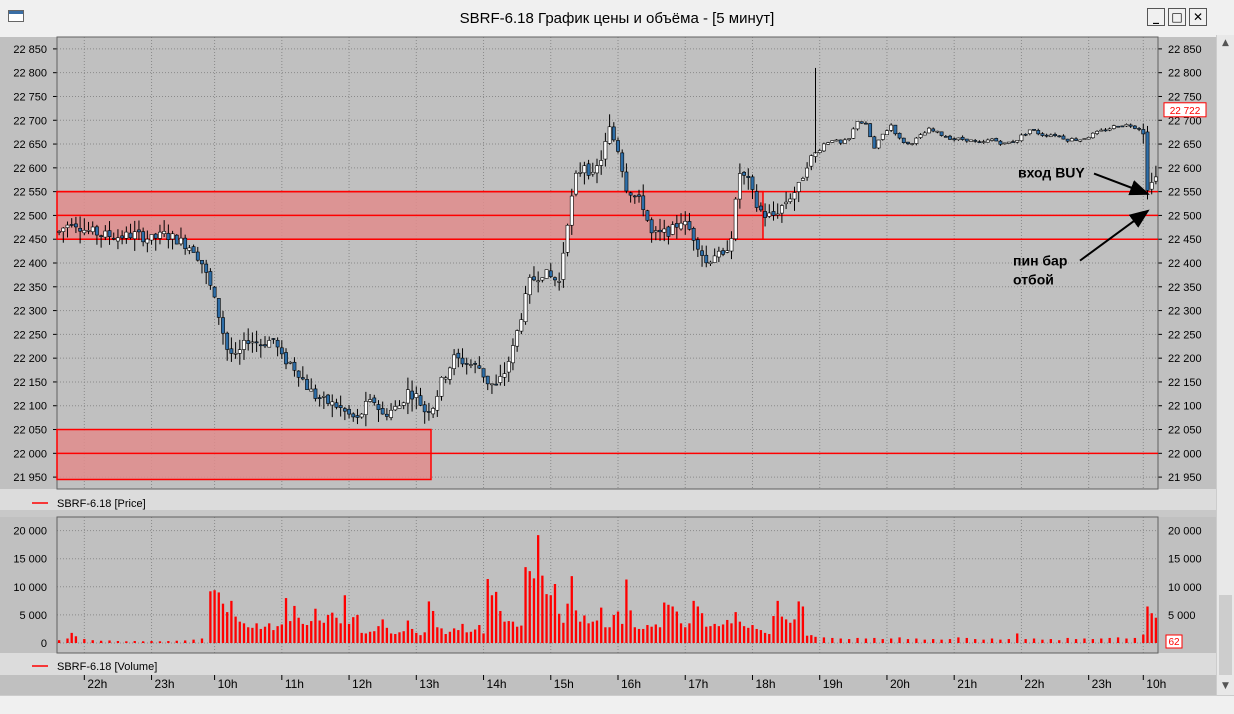 The image size is (1234, 714). I want to click on chart-window-icon, so click(16, 16).